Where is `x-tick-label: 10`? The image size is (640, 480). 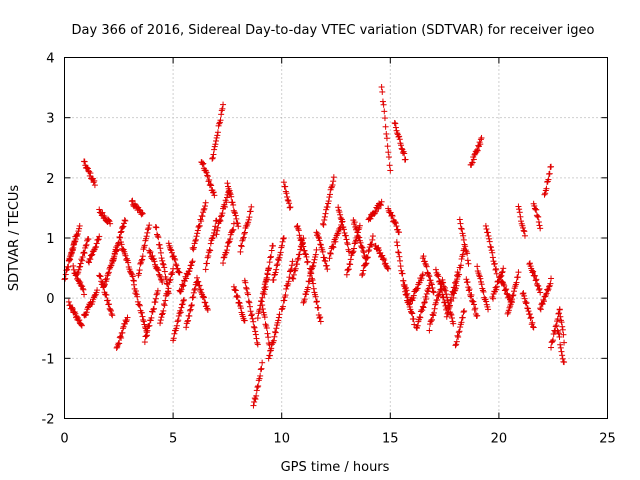
x-tick-label: 10 is located at coordinates (281, 439).